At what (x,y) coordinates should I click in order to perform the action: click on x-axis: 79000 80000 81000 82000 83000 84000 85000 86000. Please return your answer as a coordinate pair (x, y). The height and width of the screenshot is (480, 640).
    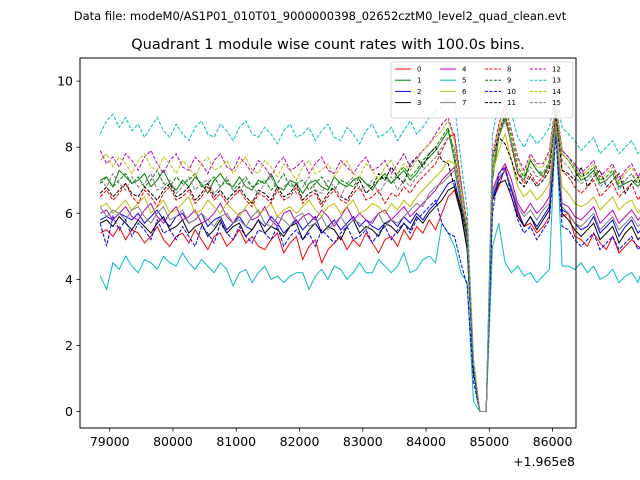
    Looking at the image, I should click on (331, 438).